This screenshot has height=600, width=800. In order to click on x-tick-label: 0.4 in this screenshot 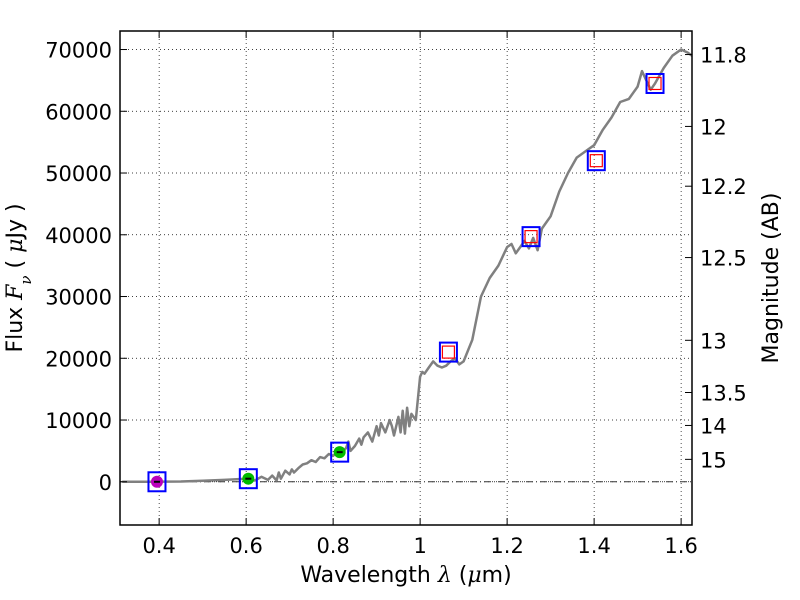, I will do `click(158, 546)`.